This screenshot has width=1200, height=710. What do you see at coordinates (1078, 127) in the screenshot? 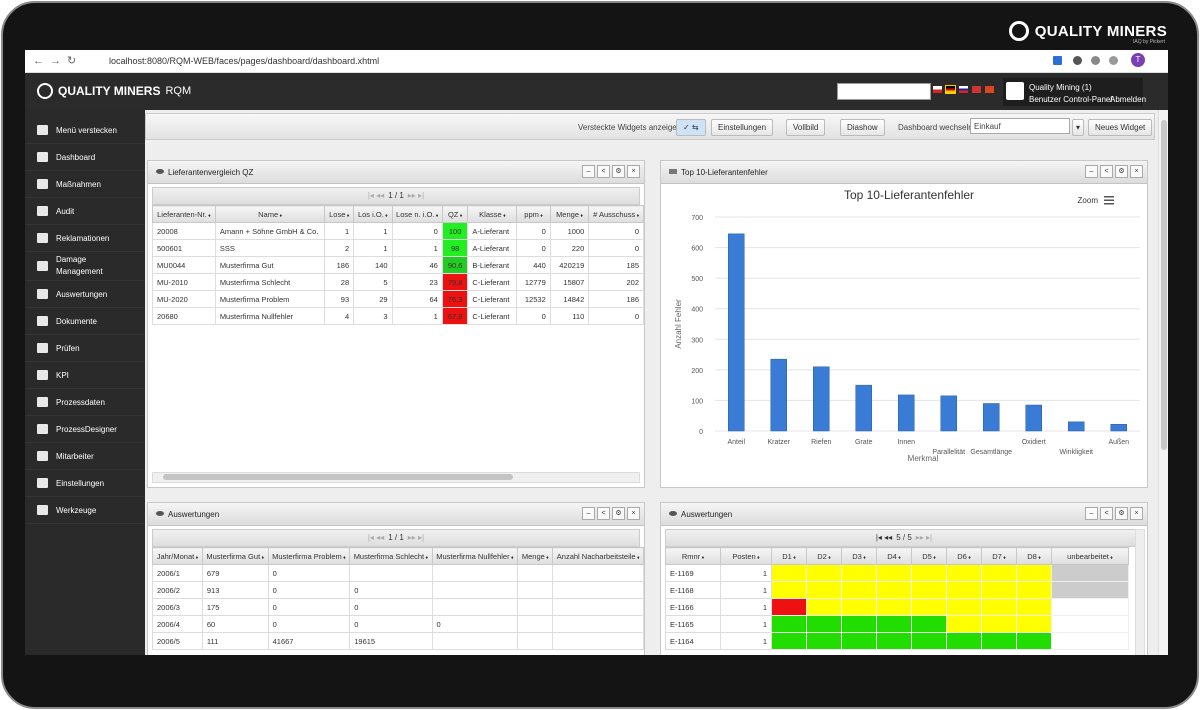
I see `select-arrow: ▾` at bounding box center [1078, 127].